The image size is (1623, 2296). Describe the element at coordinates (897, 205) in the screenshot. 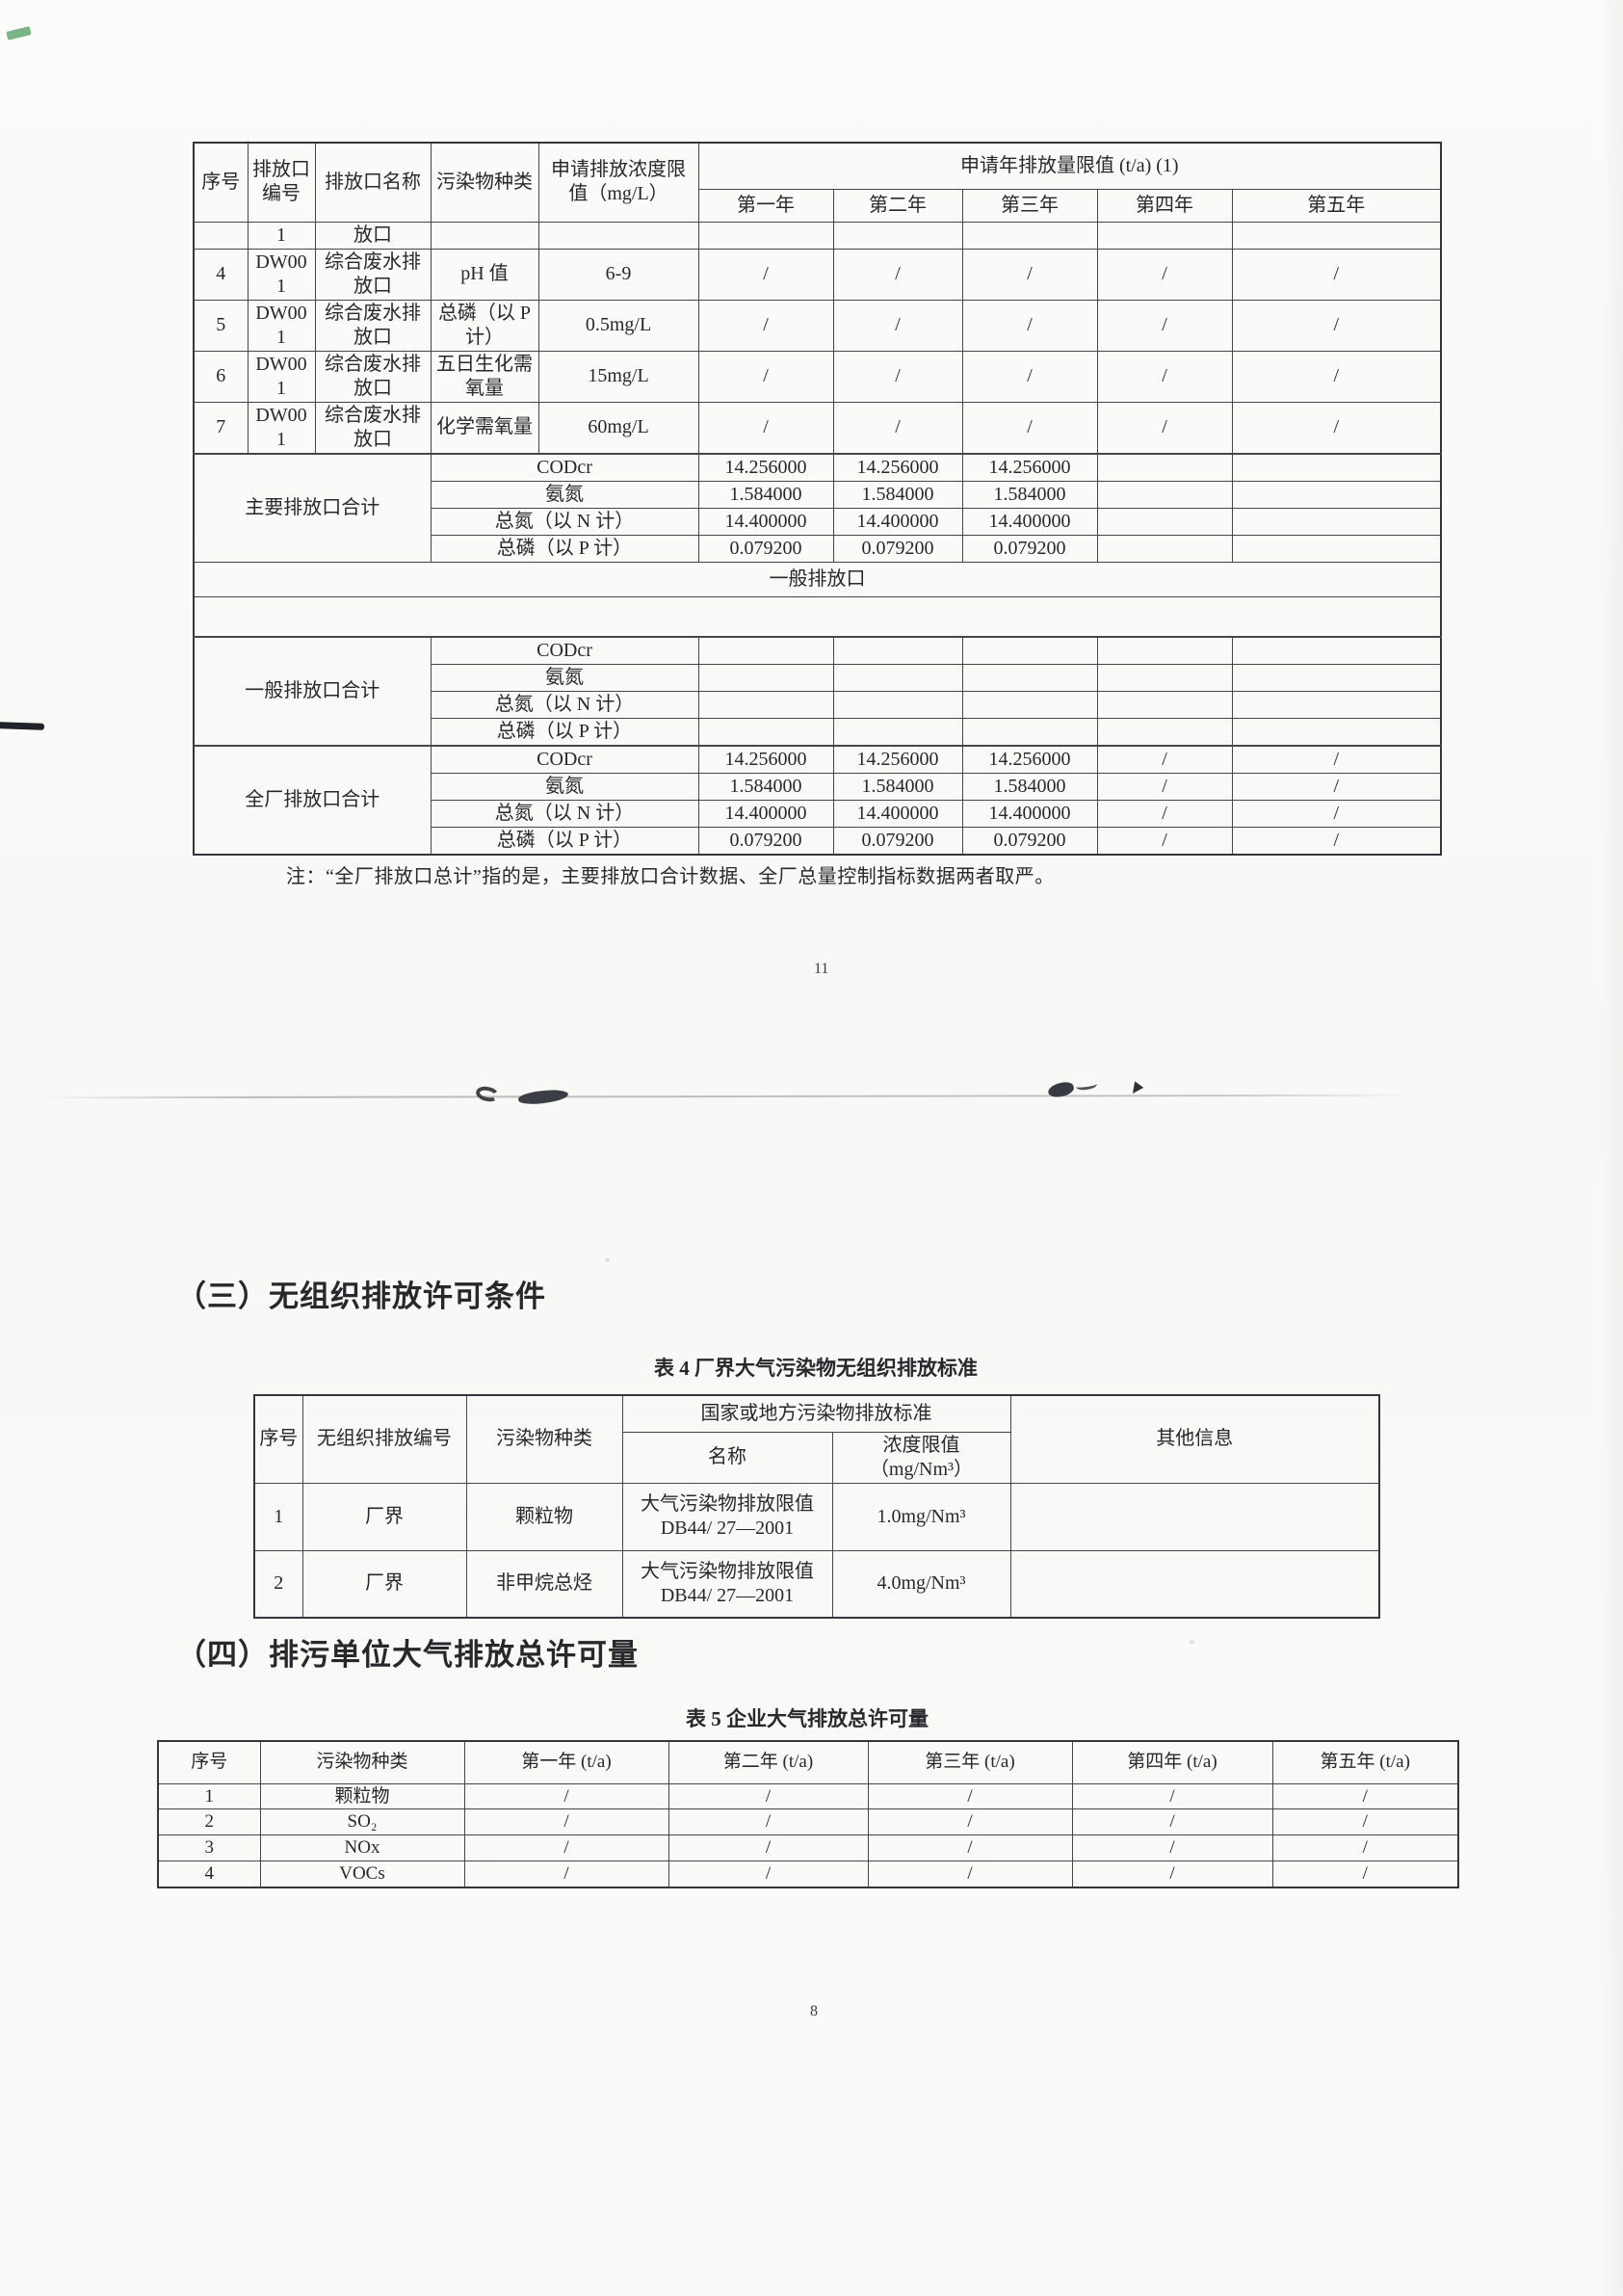

I see `col-header-year2: 第二年` at that location.